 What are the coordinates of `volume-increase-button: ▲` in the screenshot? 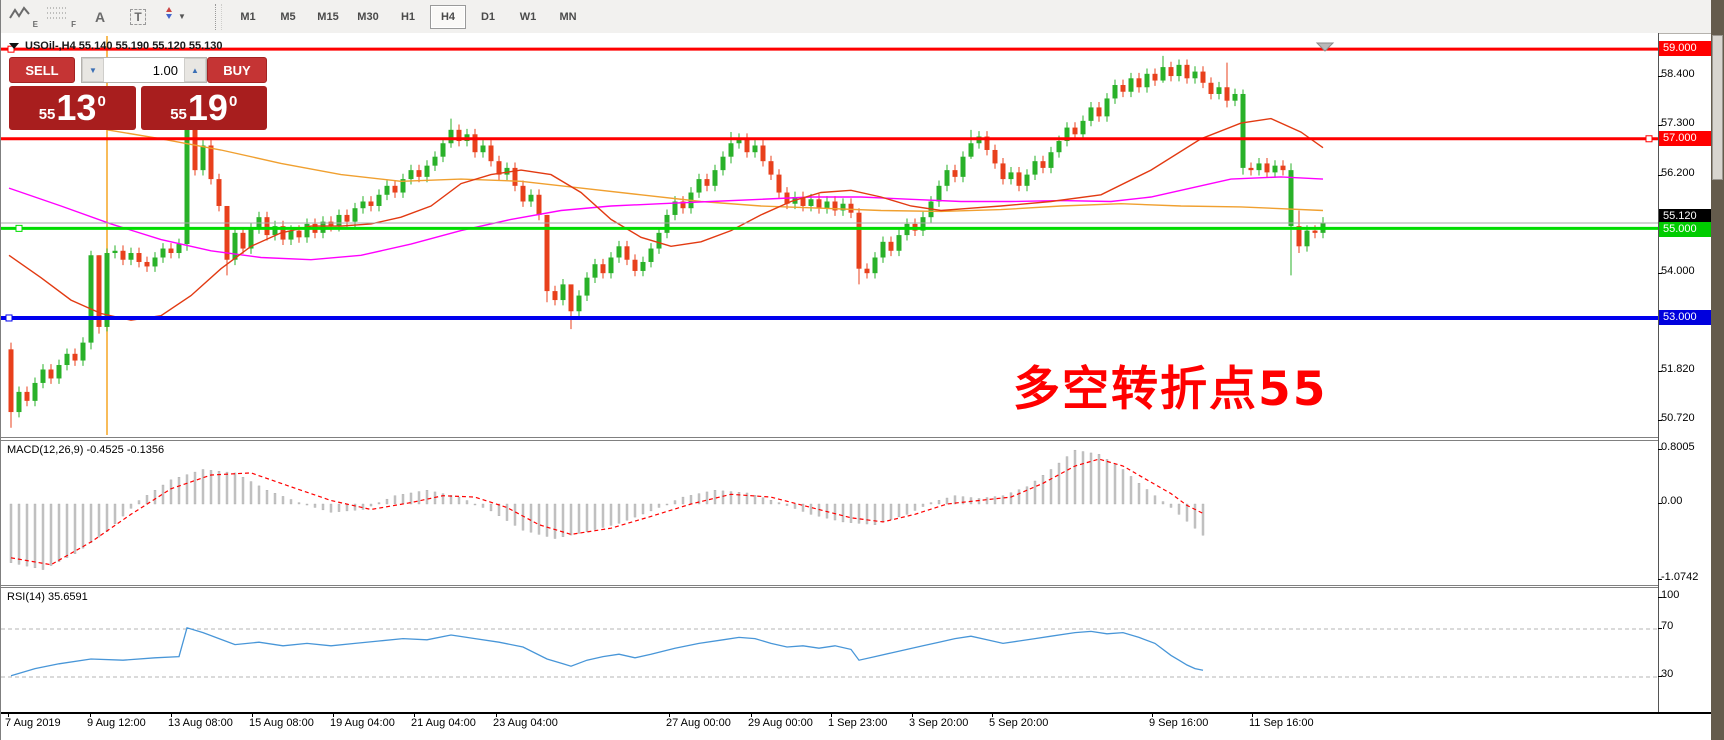 It's located at (195, 70).